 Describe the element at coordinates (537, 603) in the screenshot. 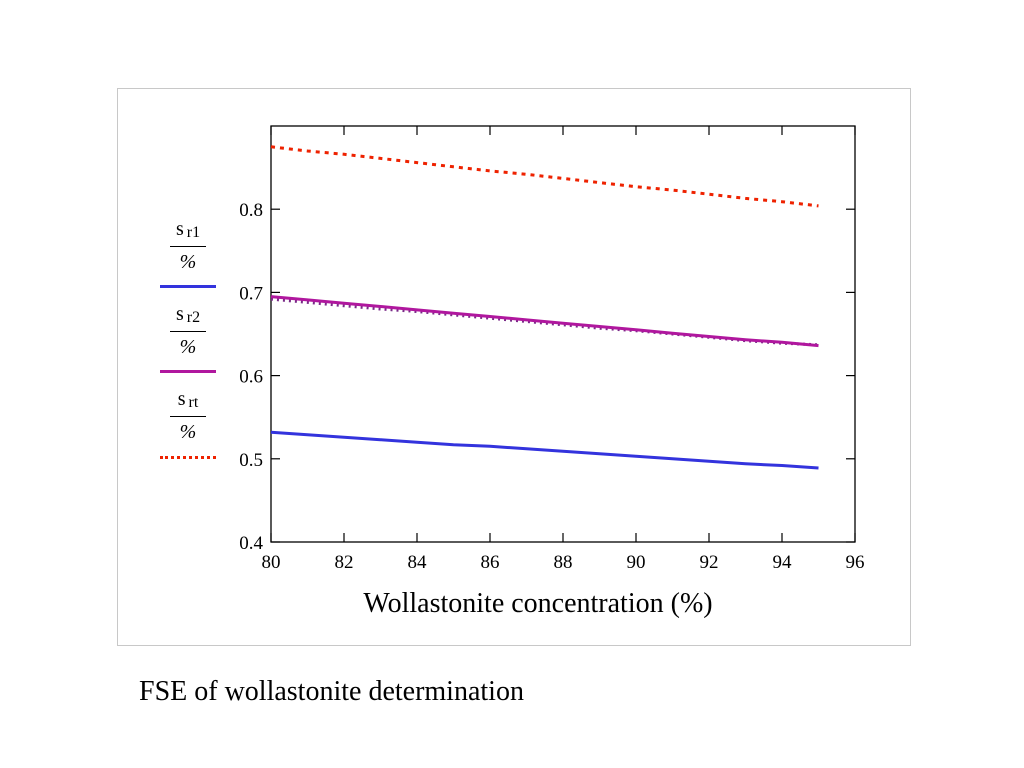

I see `x-axis-label: Wollastonite concentration (%)` at that location.